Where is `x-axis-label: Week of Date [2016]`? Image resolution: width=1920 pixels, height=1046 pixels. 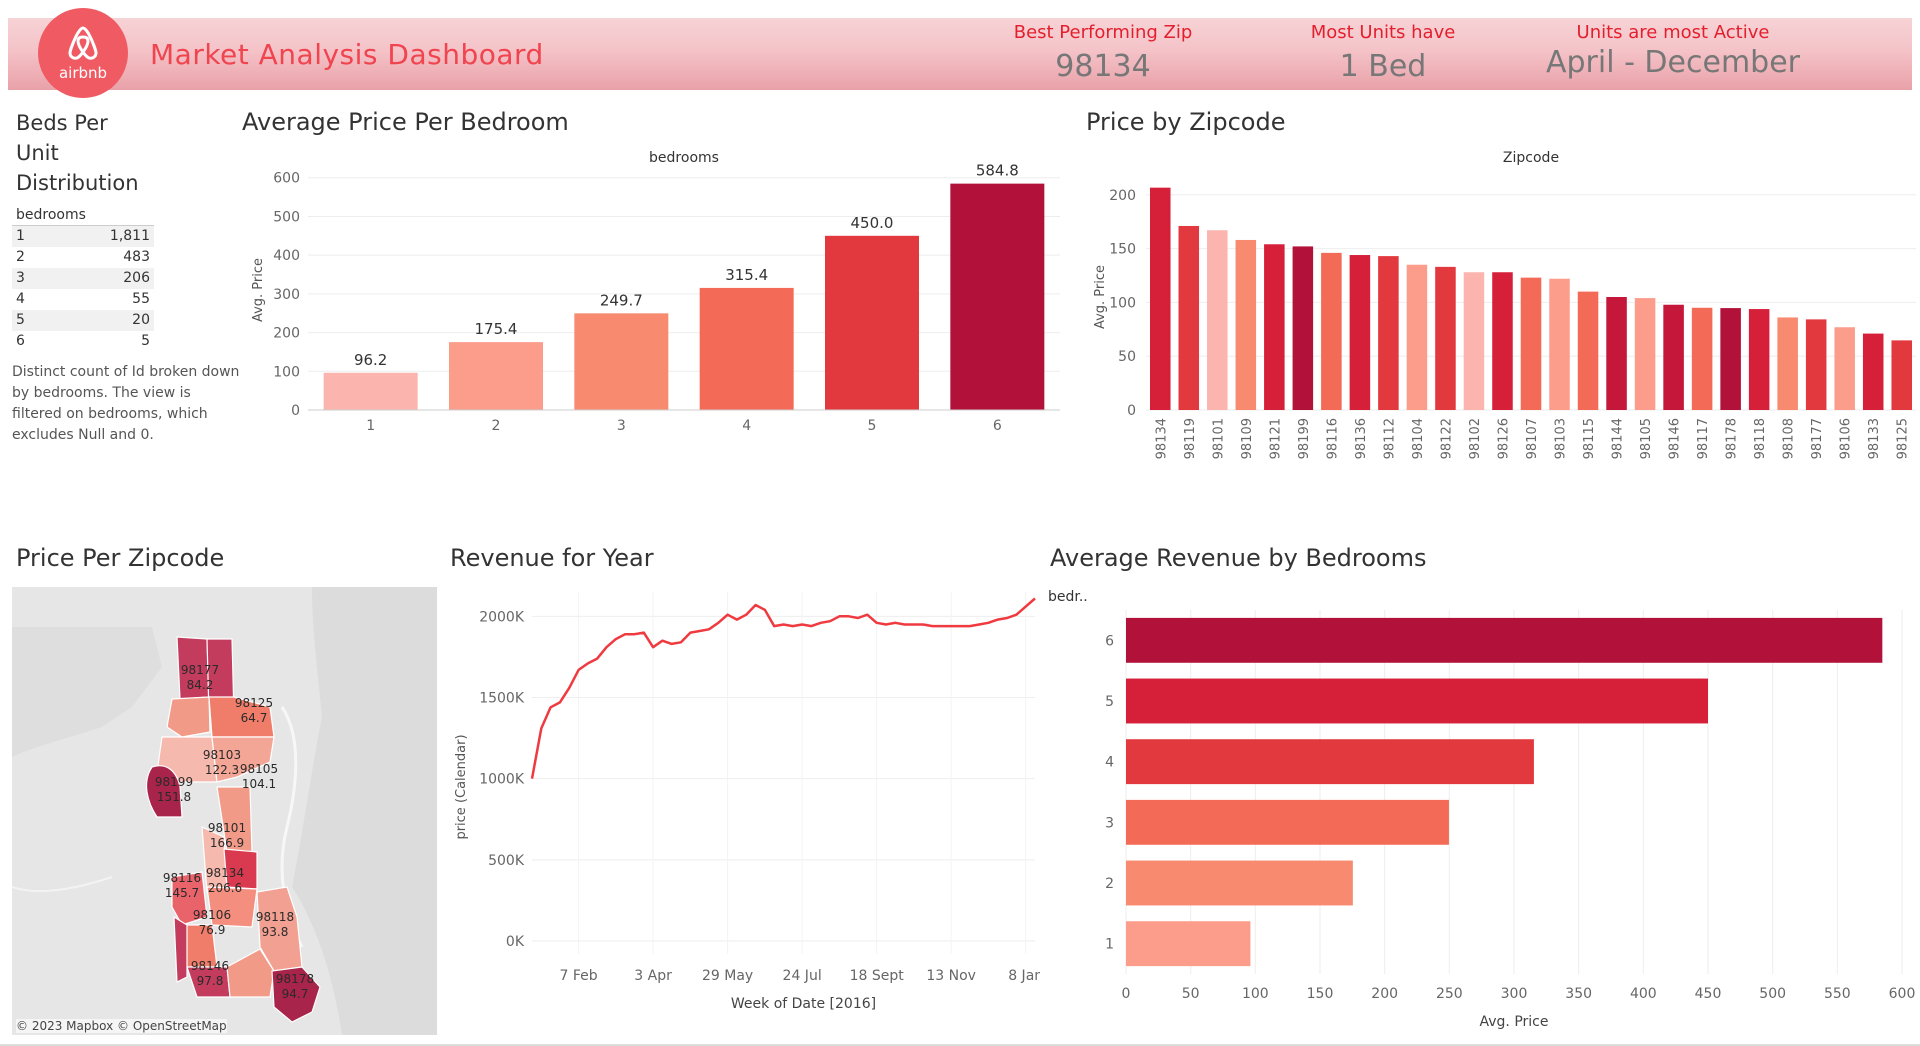
x-axis-label: Week of Date [2016] is located at coordinates (803, 1004).